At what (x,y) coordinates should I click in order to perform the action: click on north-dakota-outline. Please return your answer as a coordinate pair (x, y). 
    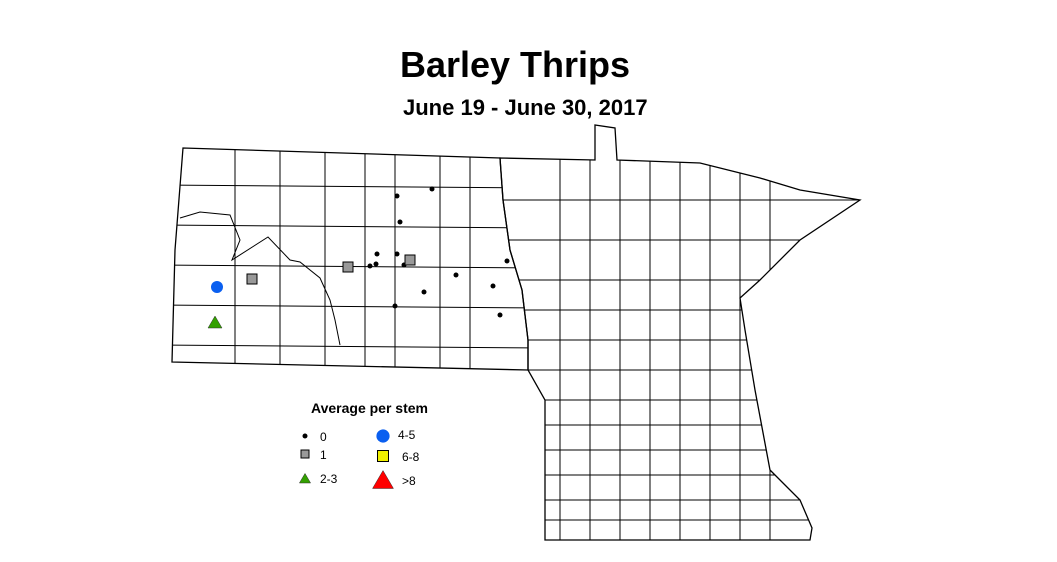
    Looking at the image, I should click on (350, 259).